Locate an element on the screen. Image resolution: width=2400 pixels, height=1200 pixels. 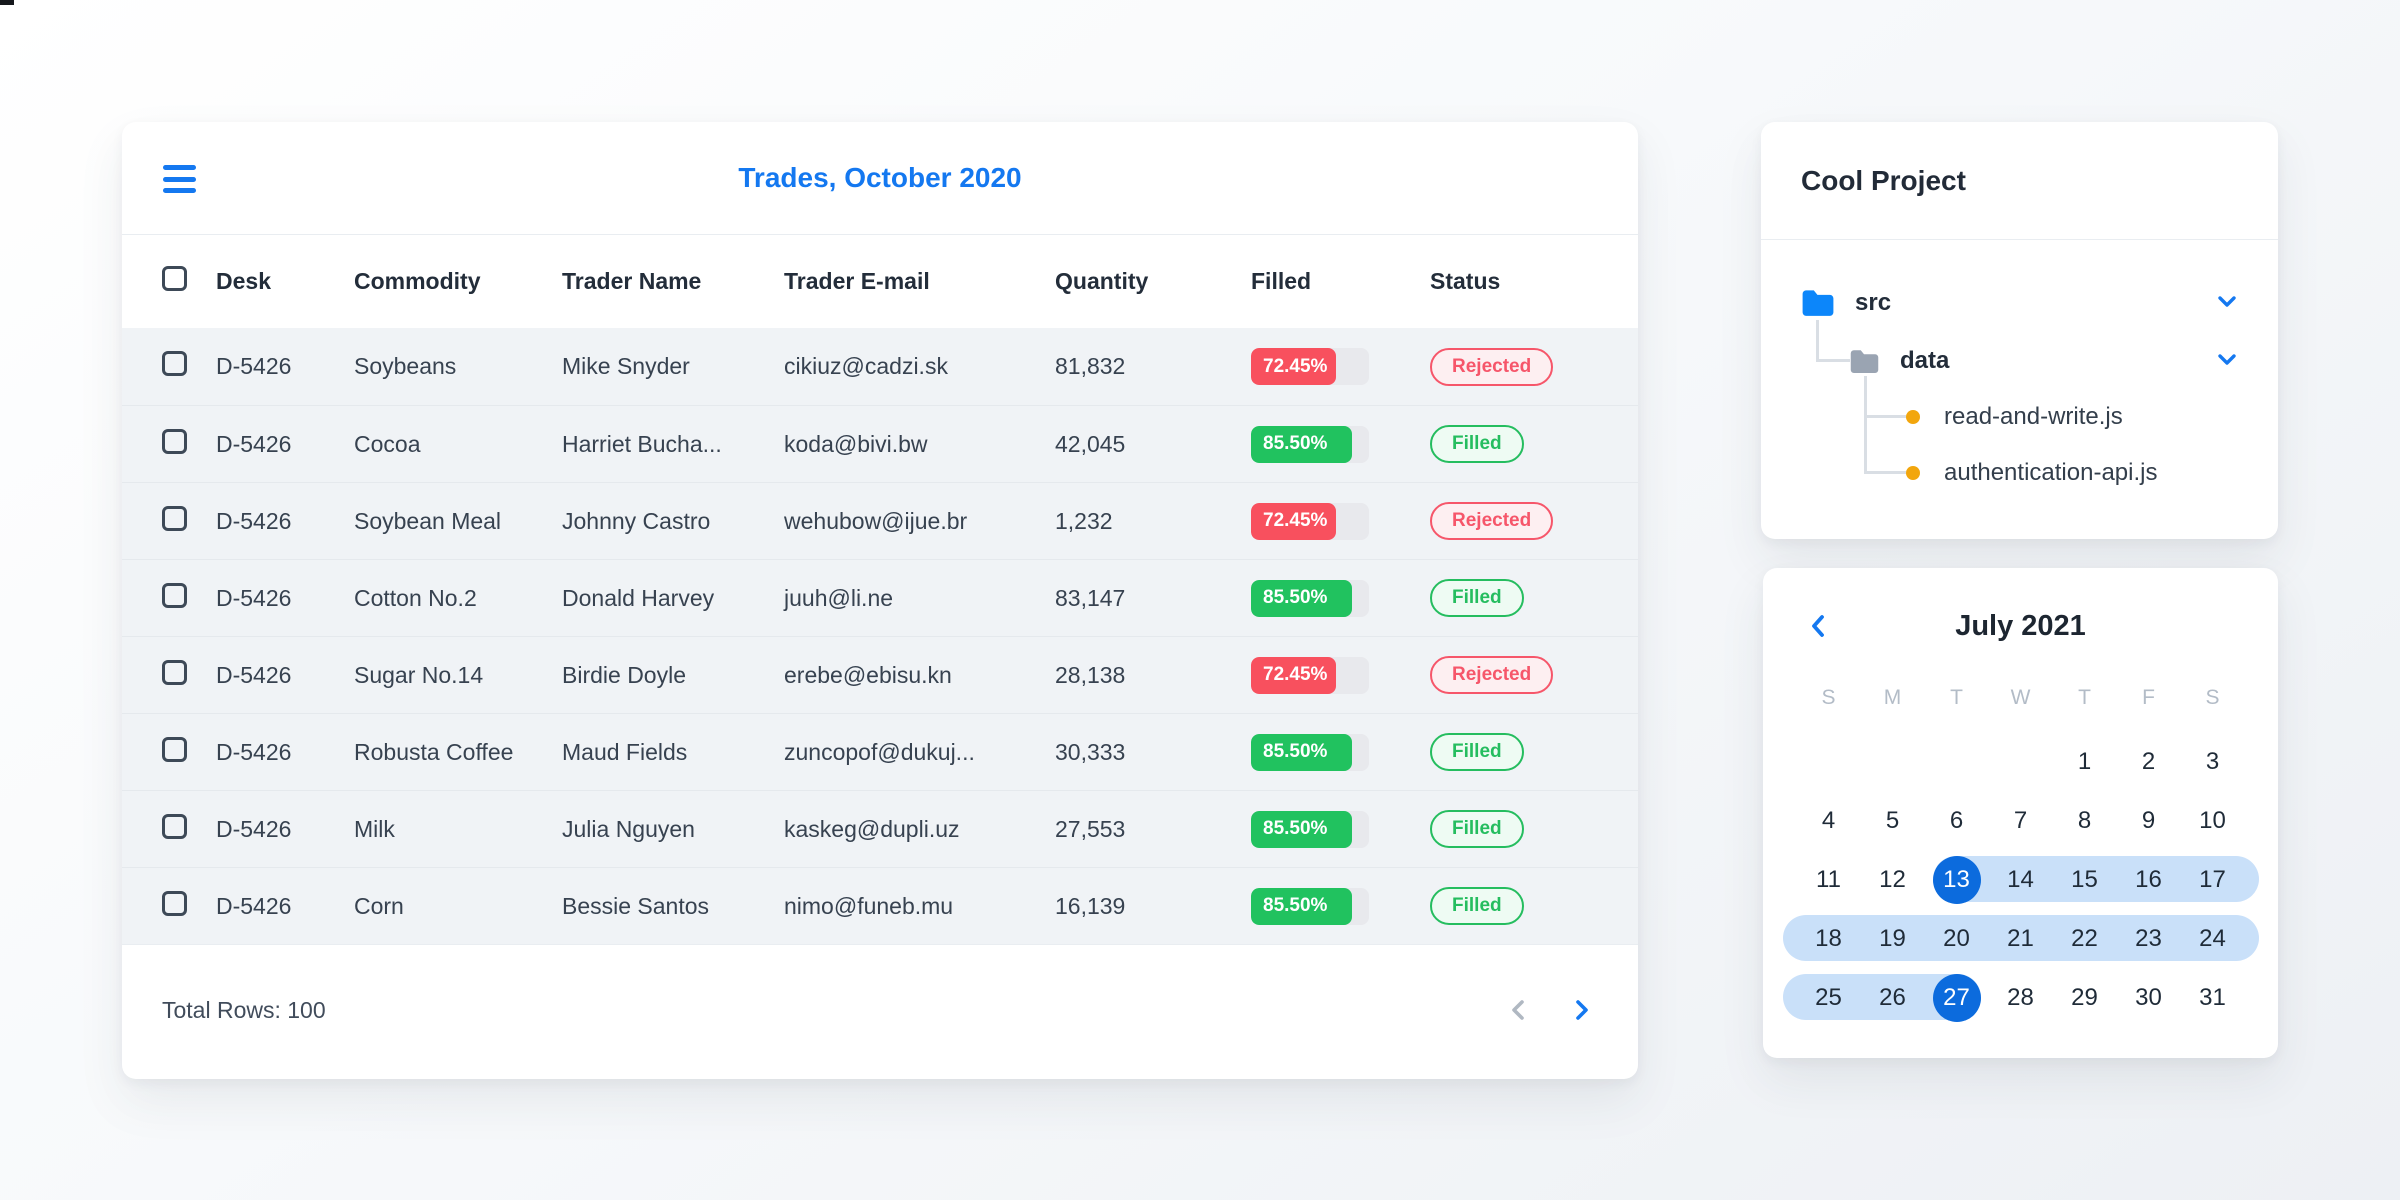
calendar-day: 24 is located at coordinates (2212, 938).